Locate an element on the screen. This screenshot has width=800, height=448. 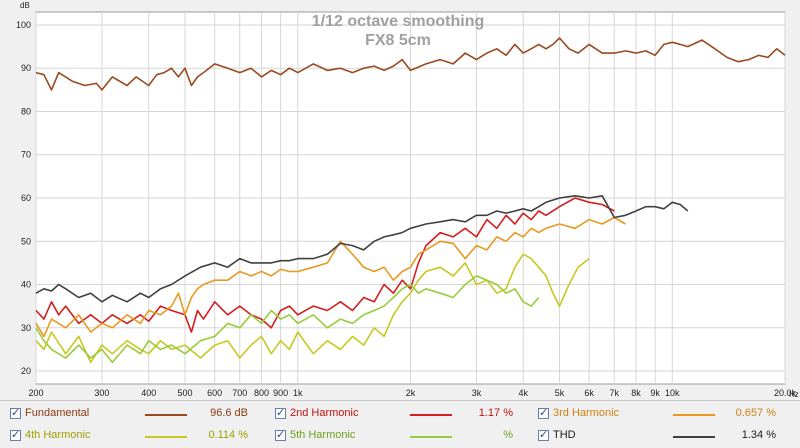
x-tick-label: 6k is located at coordinates (589, 393).